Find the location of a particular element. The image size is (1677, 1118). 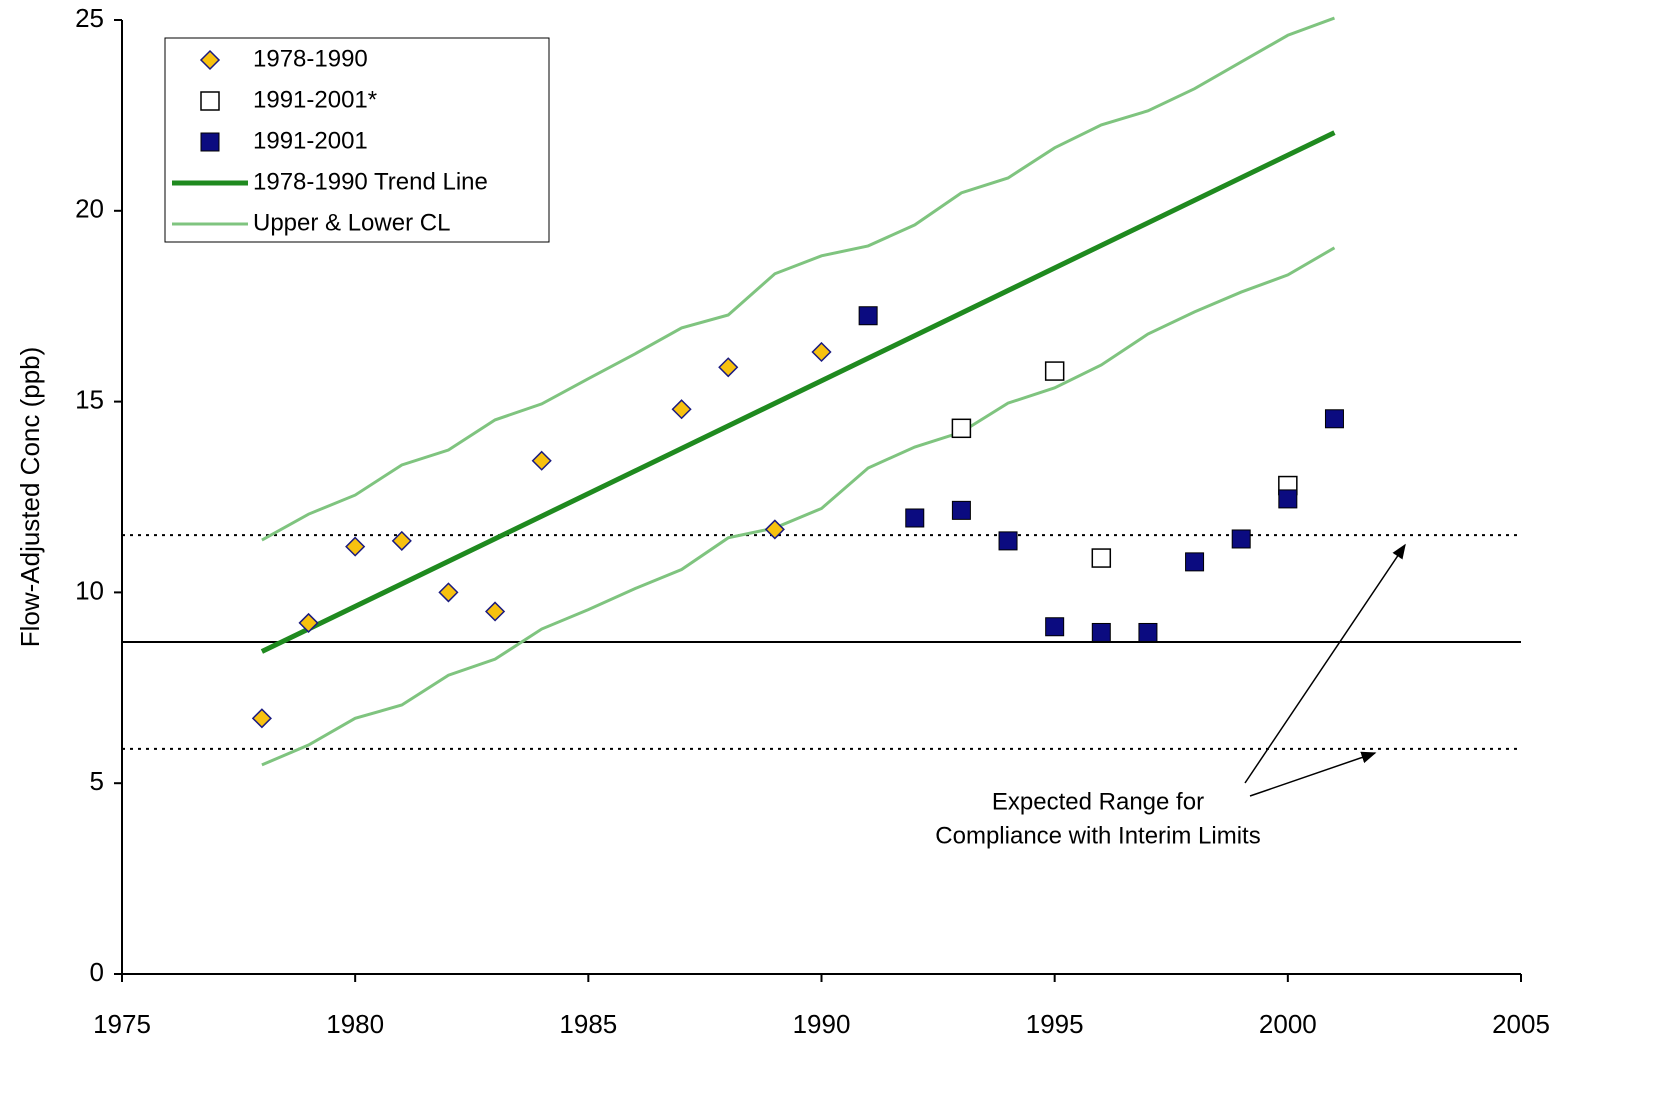

x-tick-label: 1980 is located at coordinates (355, 1024).